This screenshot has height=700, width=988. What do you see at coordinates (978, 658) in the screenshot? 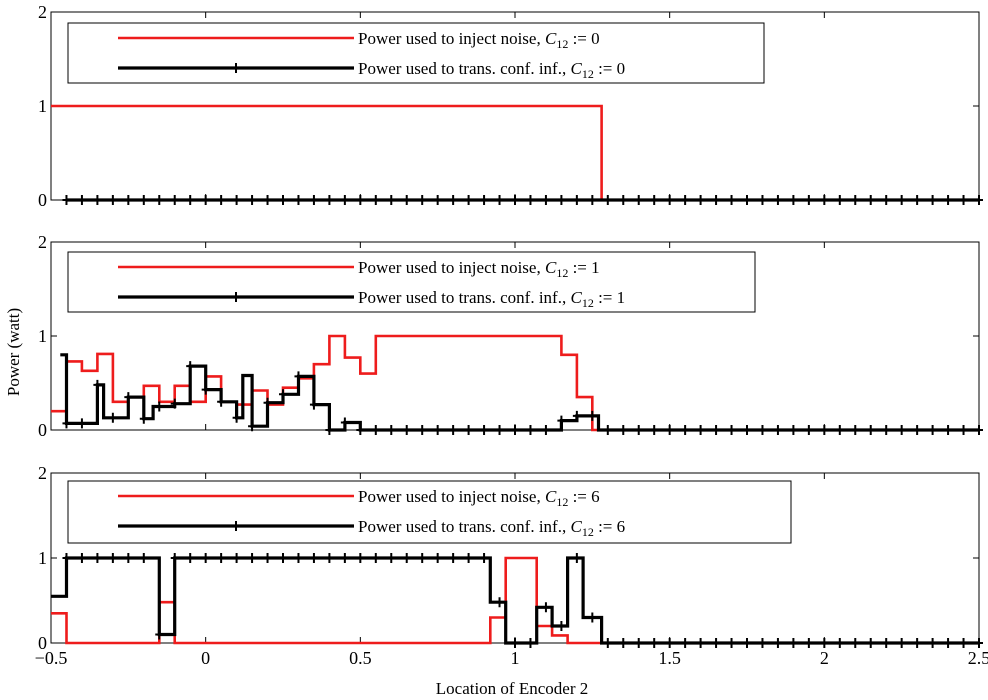
I see `x-tick-label: 2.5` at bounding box center [978, 658].